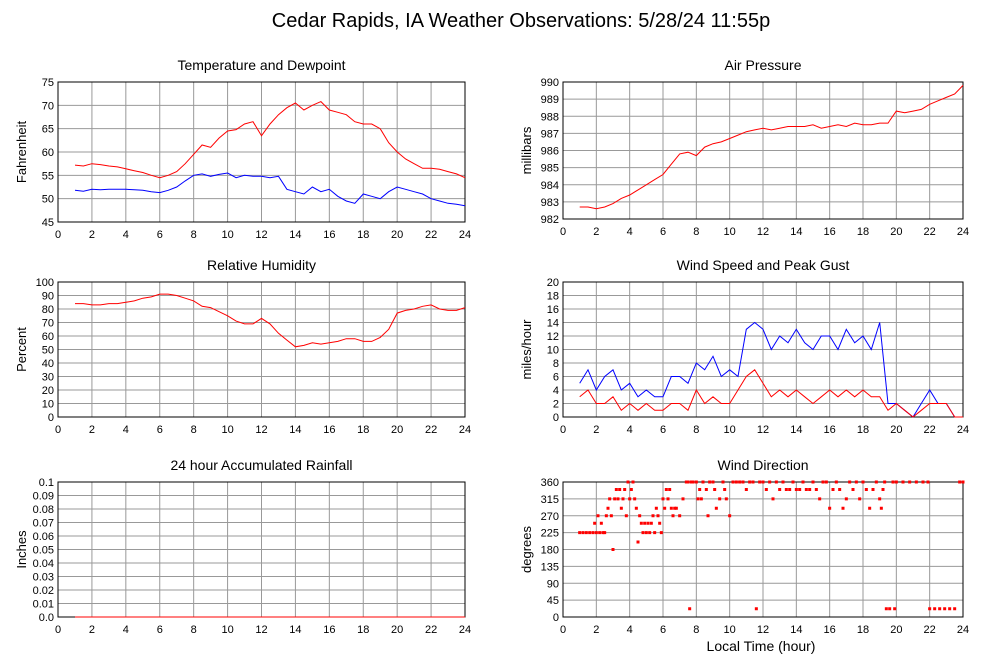 The height and width of the screenshot is (660, 1000). What do you see at coordinates (550, 517) in the screenshot?
I see `y-tick-label: 270` at bounding box center [550, 517].